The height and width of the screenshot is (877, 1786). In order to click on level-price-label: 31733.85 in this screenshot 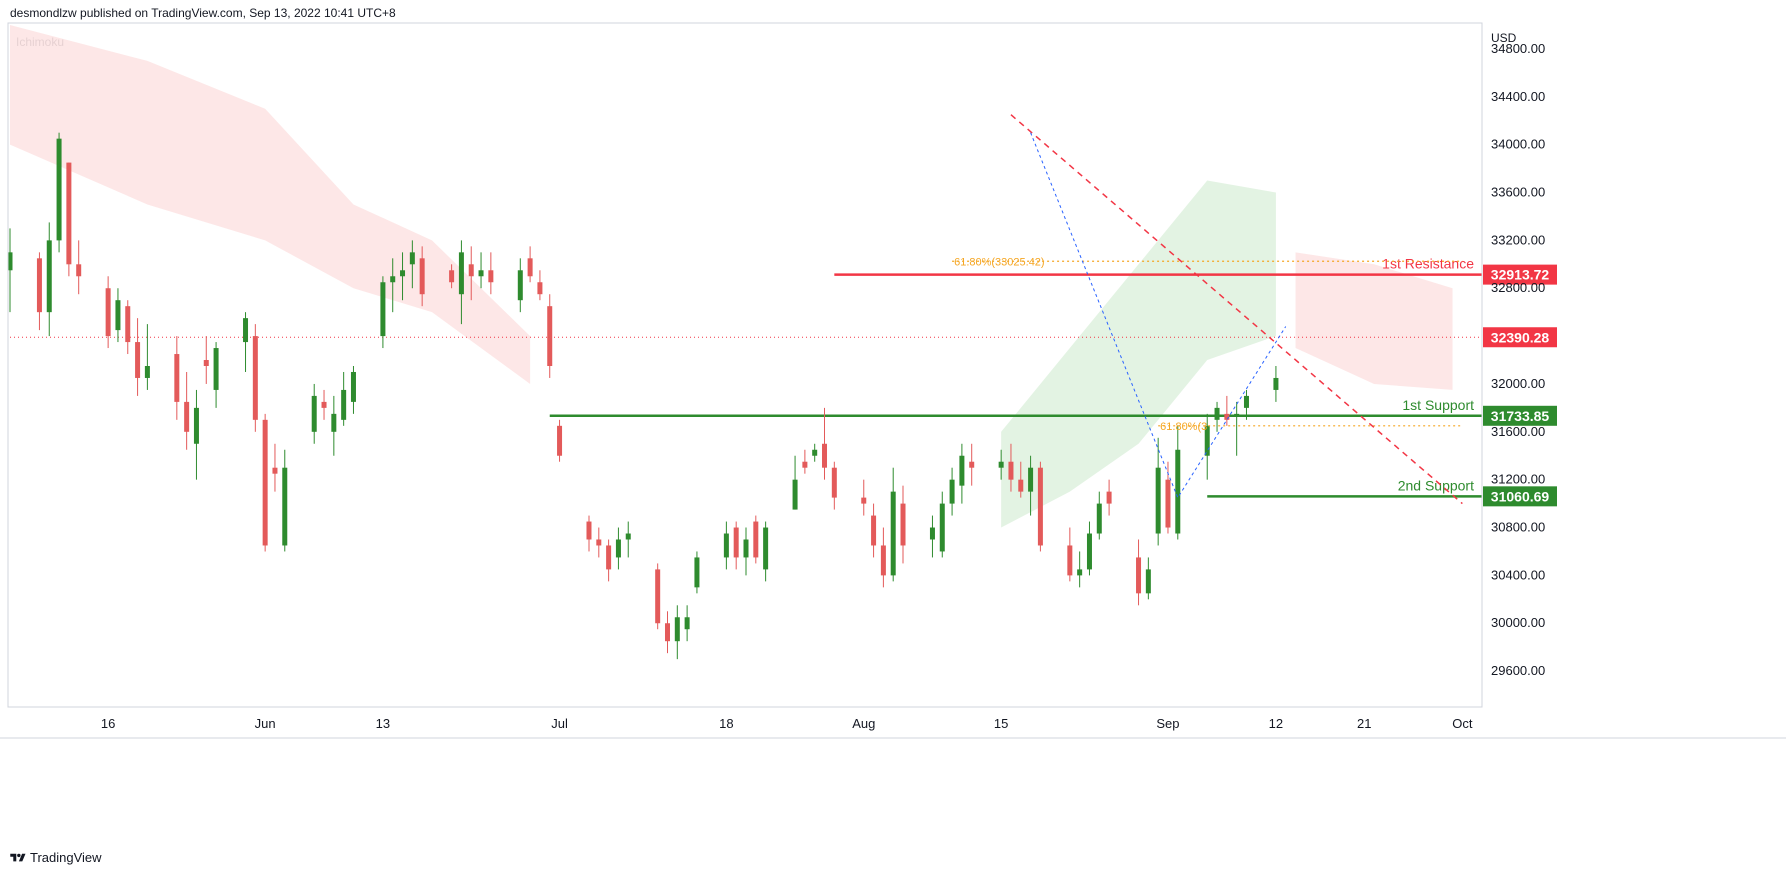, I will do `click(1520, 416)`.